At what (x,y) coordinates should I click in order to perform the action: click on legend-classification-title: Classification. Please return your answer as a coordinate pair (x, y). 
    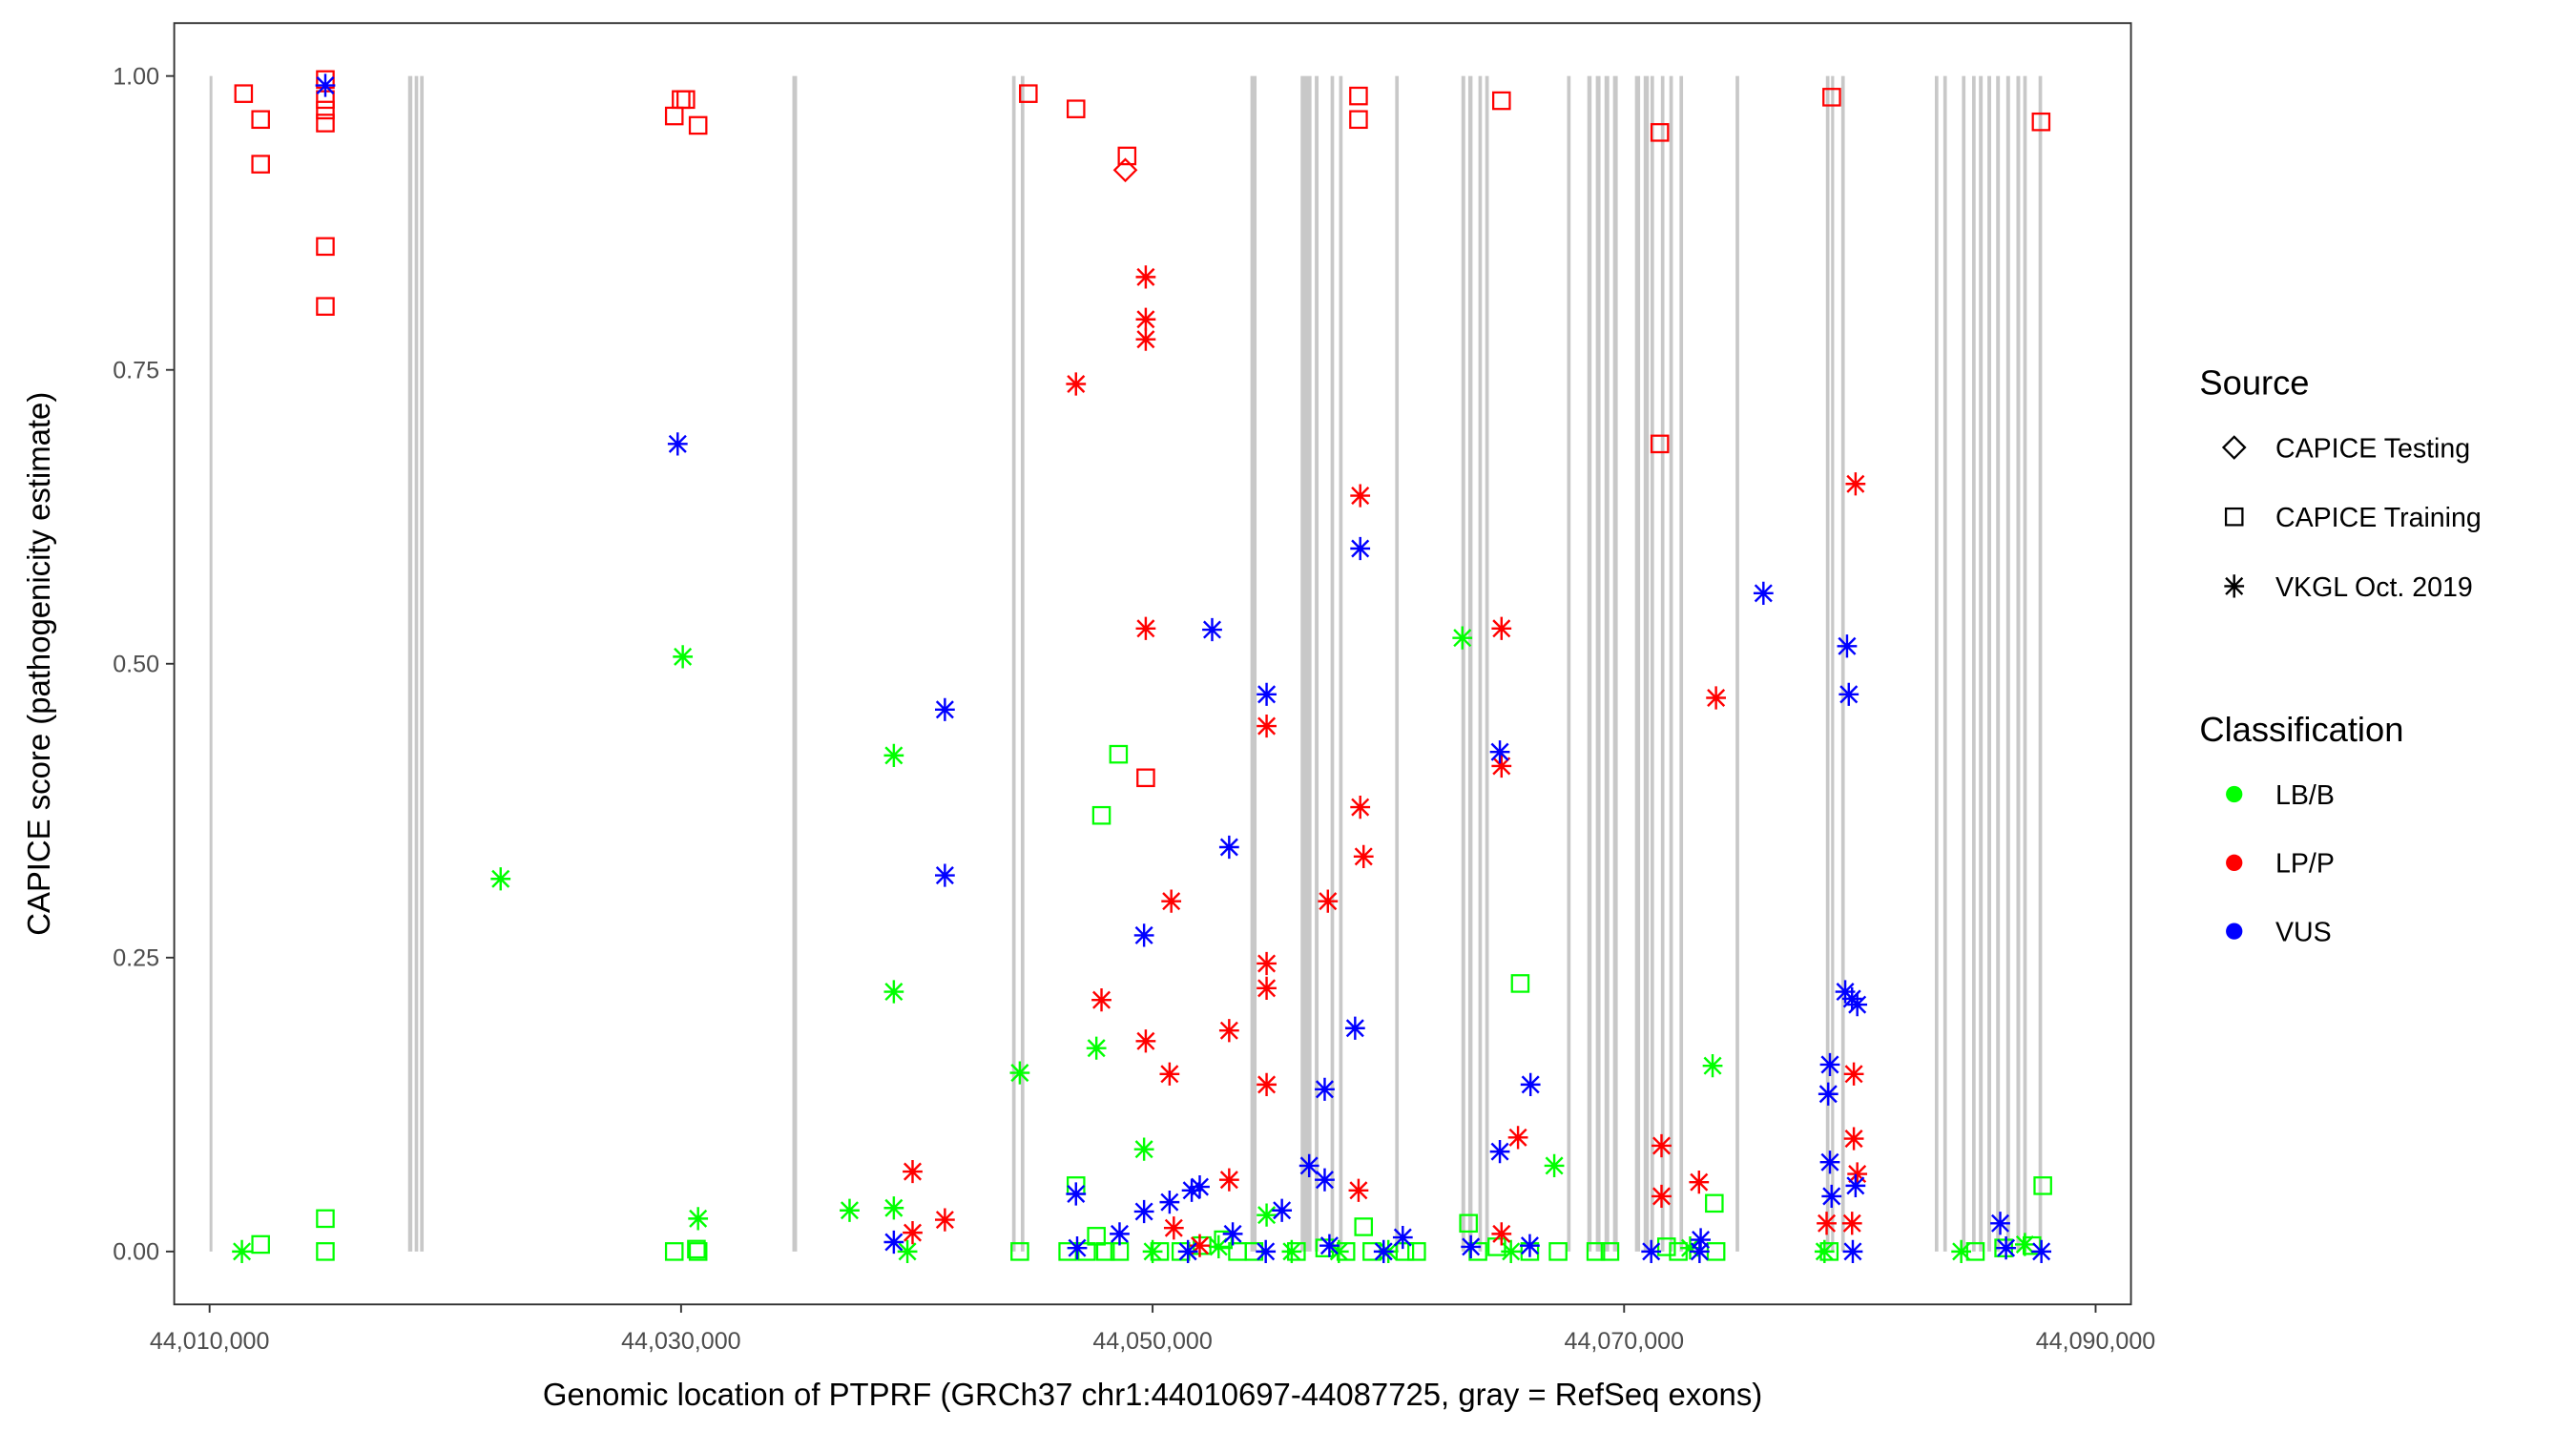
    Looking at the image, I should click on (2301, 729).